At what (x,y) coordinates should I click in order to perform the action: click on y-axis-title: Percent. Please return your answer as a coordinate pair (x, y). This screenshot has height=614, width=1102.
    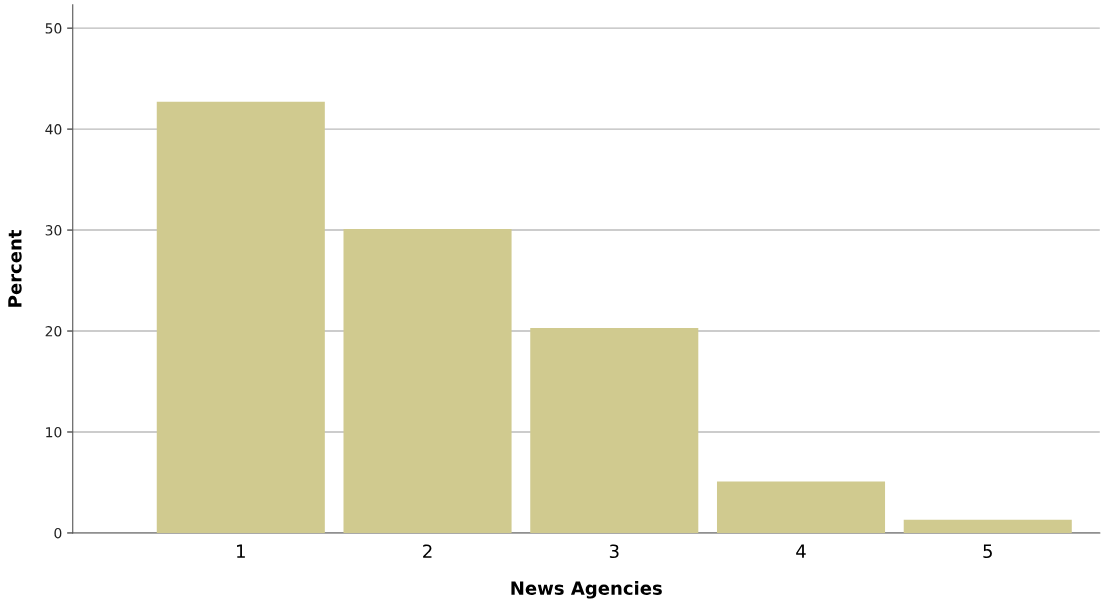
    Looking at the image, I should click on (15, 268).